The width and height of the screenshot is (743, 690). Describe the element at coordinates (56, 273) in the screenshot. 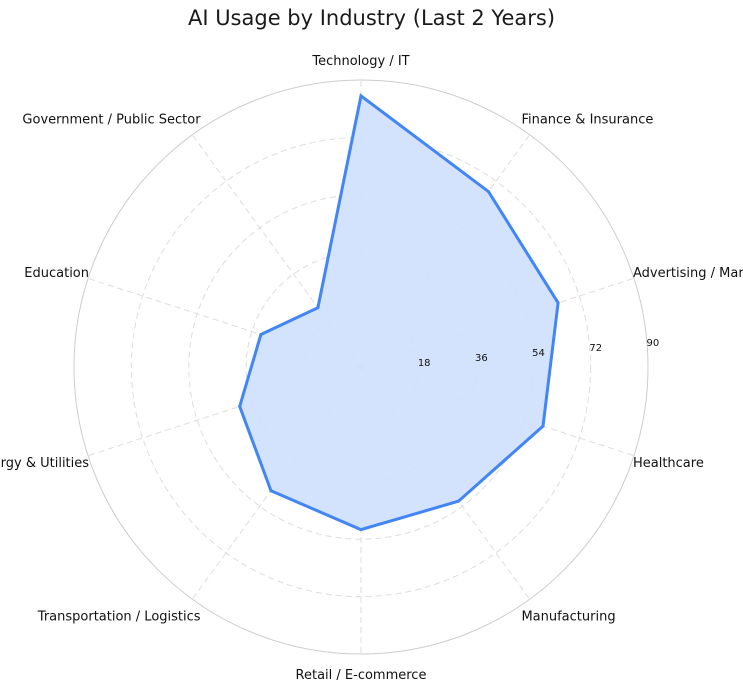

I see `category-label: Education` at that location.